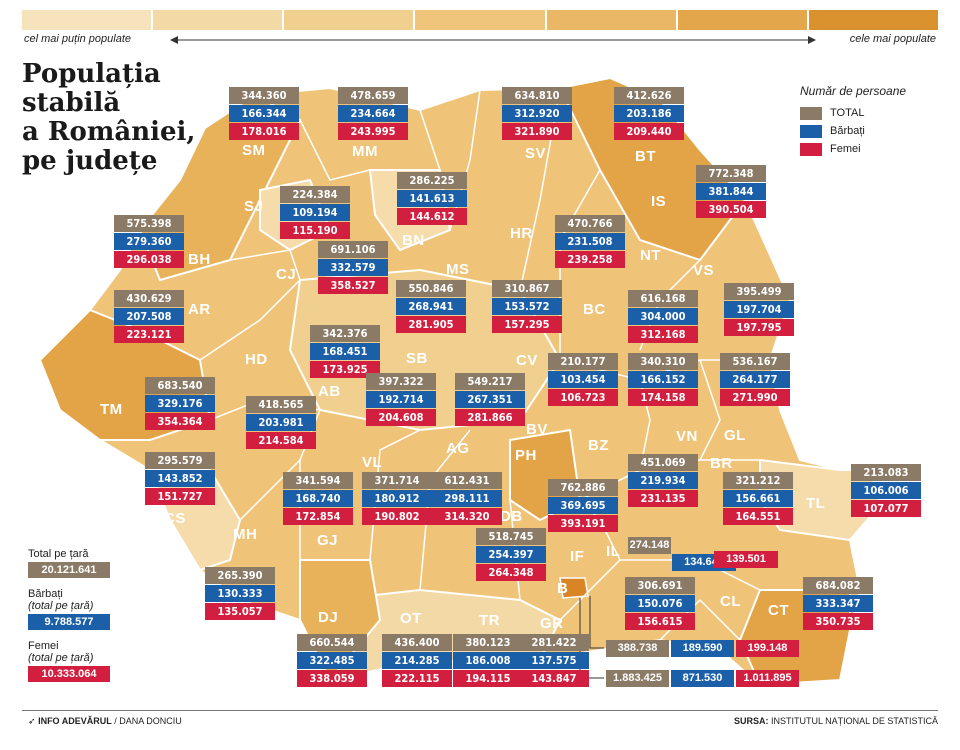 This screenshot has height=750, width=960. I want to click on county-code-bn: BN, so click(413, 240).